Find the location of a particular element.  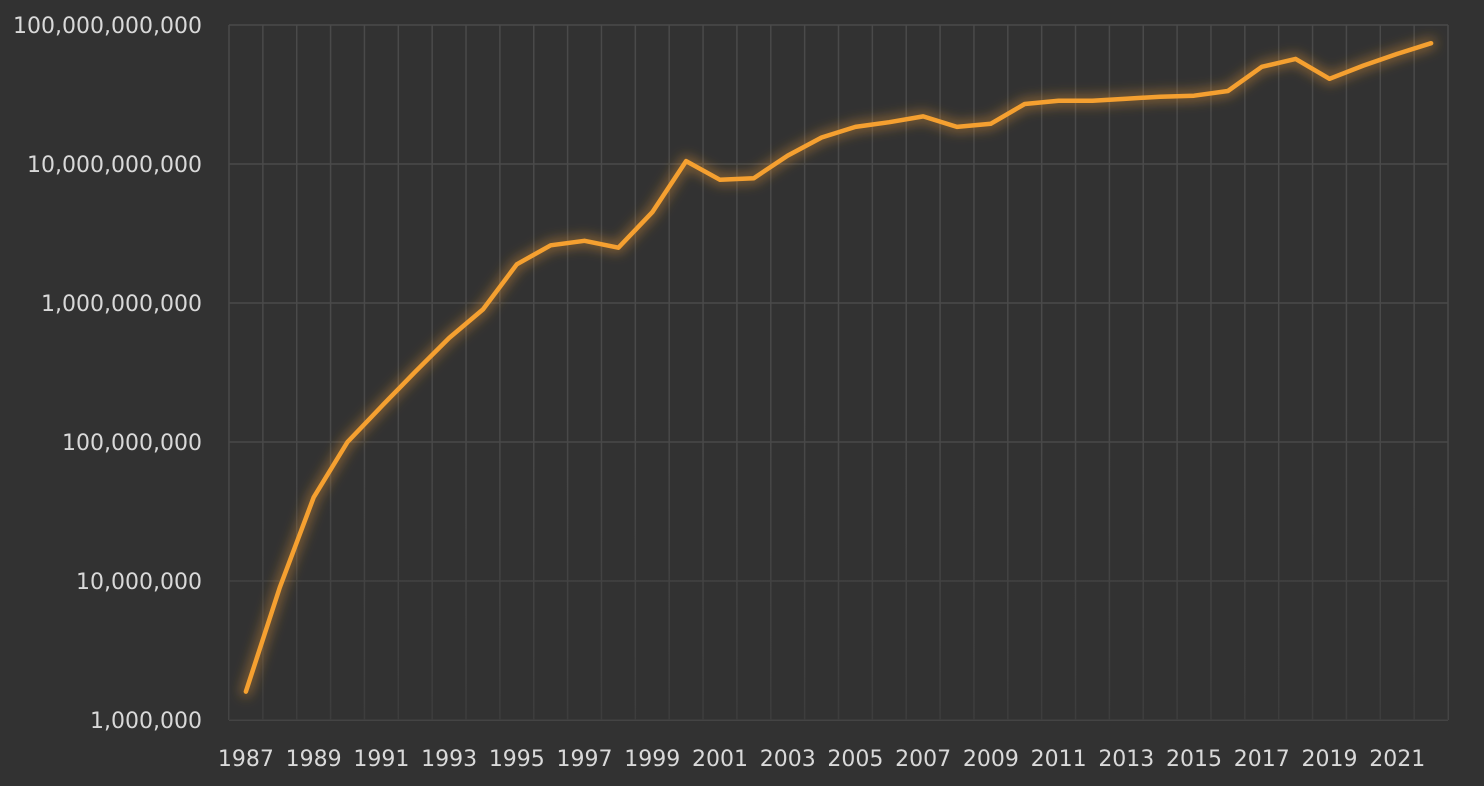

x-tick-label: 2015 is located at coordinates (1194, 759).